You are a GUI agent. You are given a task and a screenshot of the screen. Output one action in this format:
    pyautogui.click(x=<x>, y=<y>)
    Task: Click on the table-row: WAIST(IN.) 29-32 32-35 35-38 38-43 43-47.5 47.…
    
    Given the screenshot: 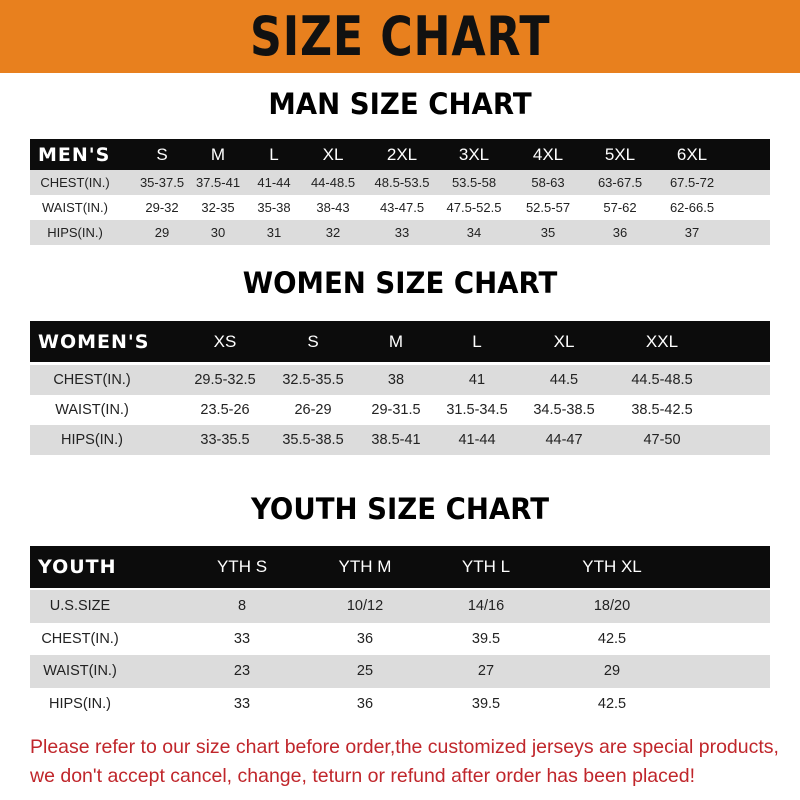 What is the action you would take?
    pyautogui.click(x=400, y=207)
    